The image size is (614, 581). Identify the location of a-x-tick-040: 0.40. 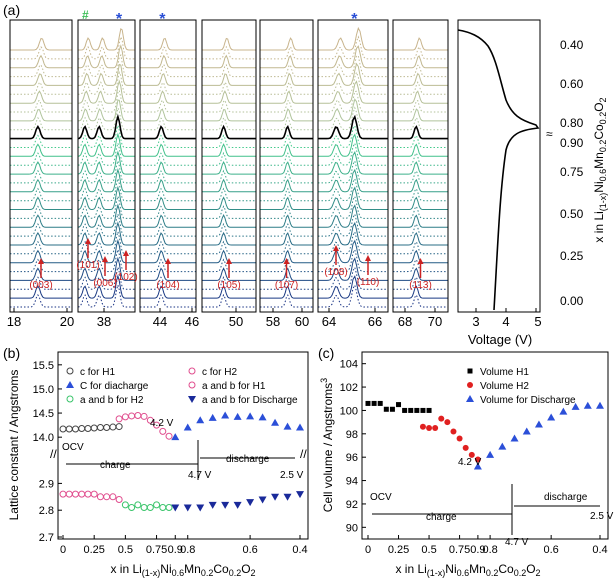
(572, 45).